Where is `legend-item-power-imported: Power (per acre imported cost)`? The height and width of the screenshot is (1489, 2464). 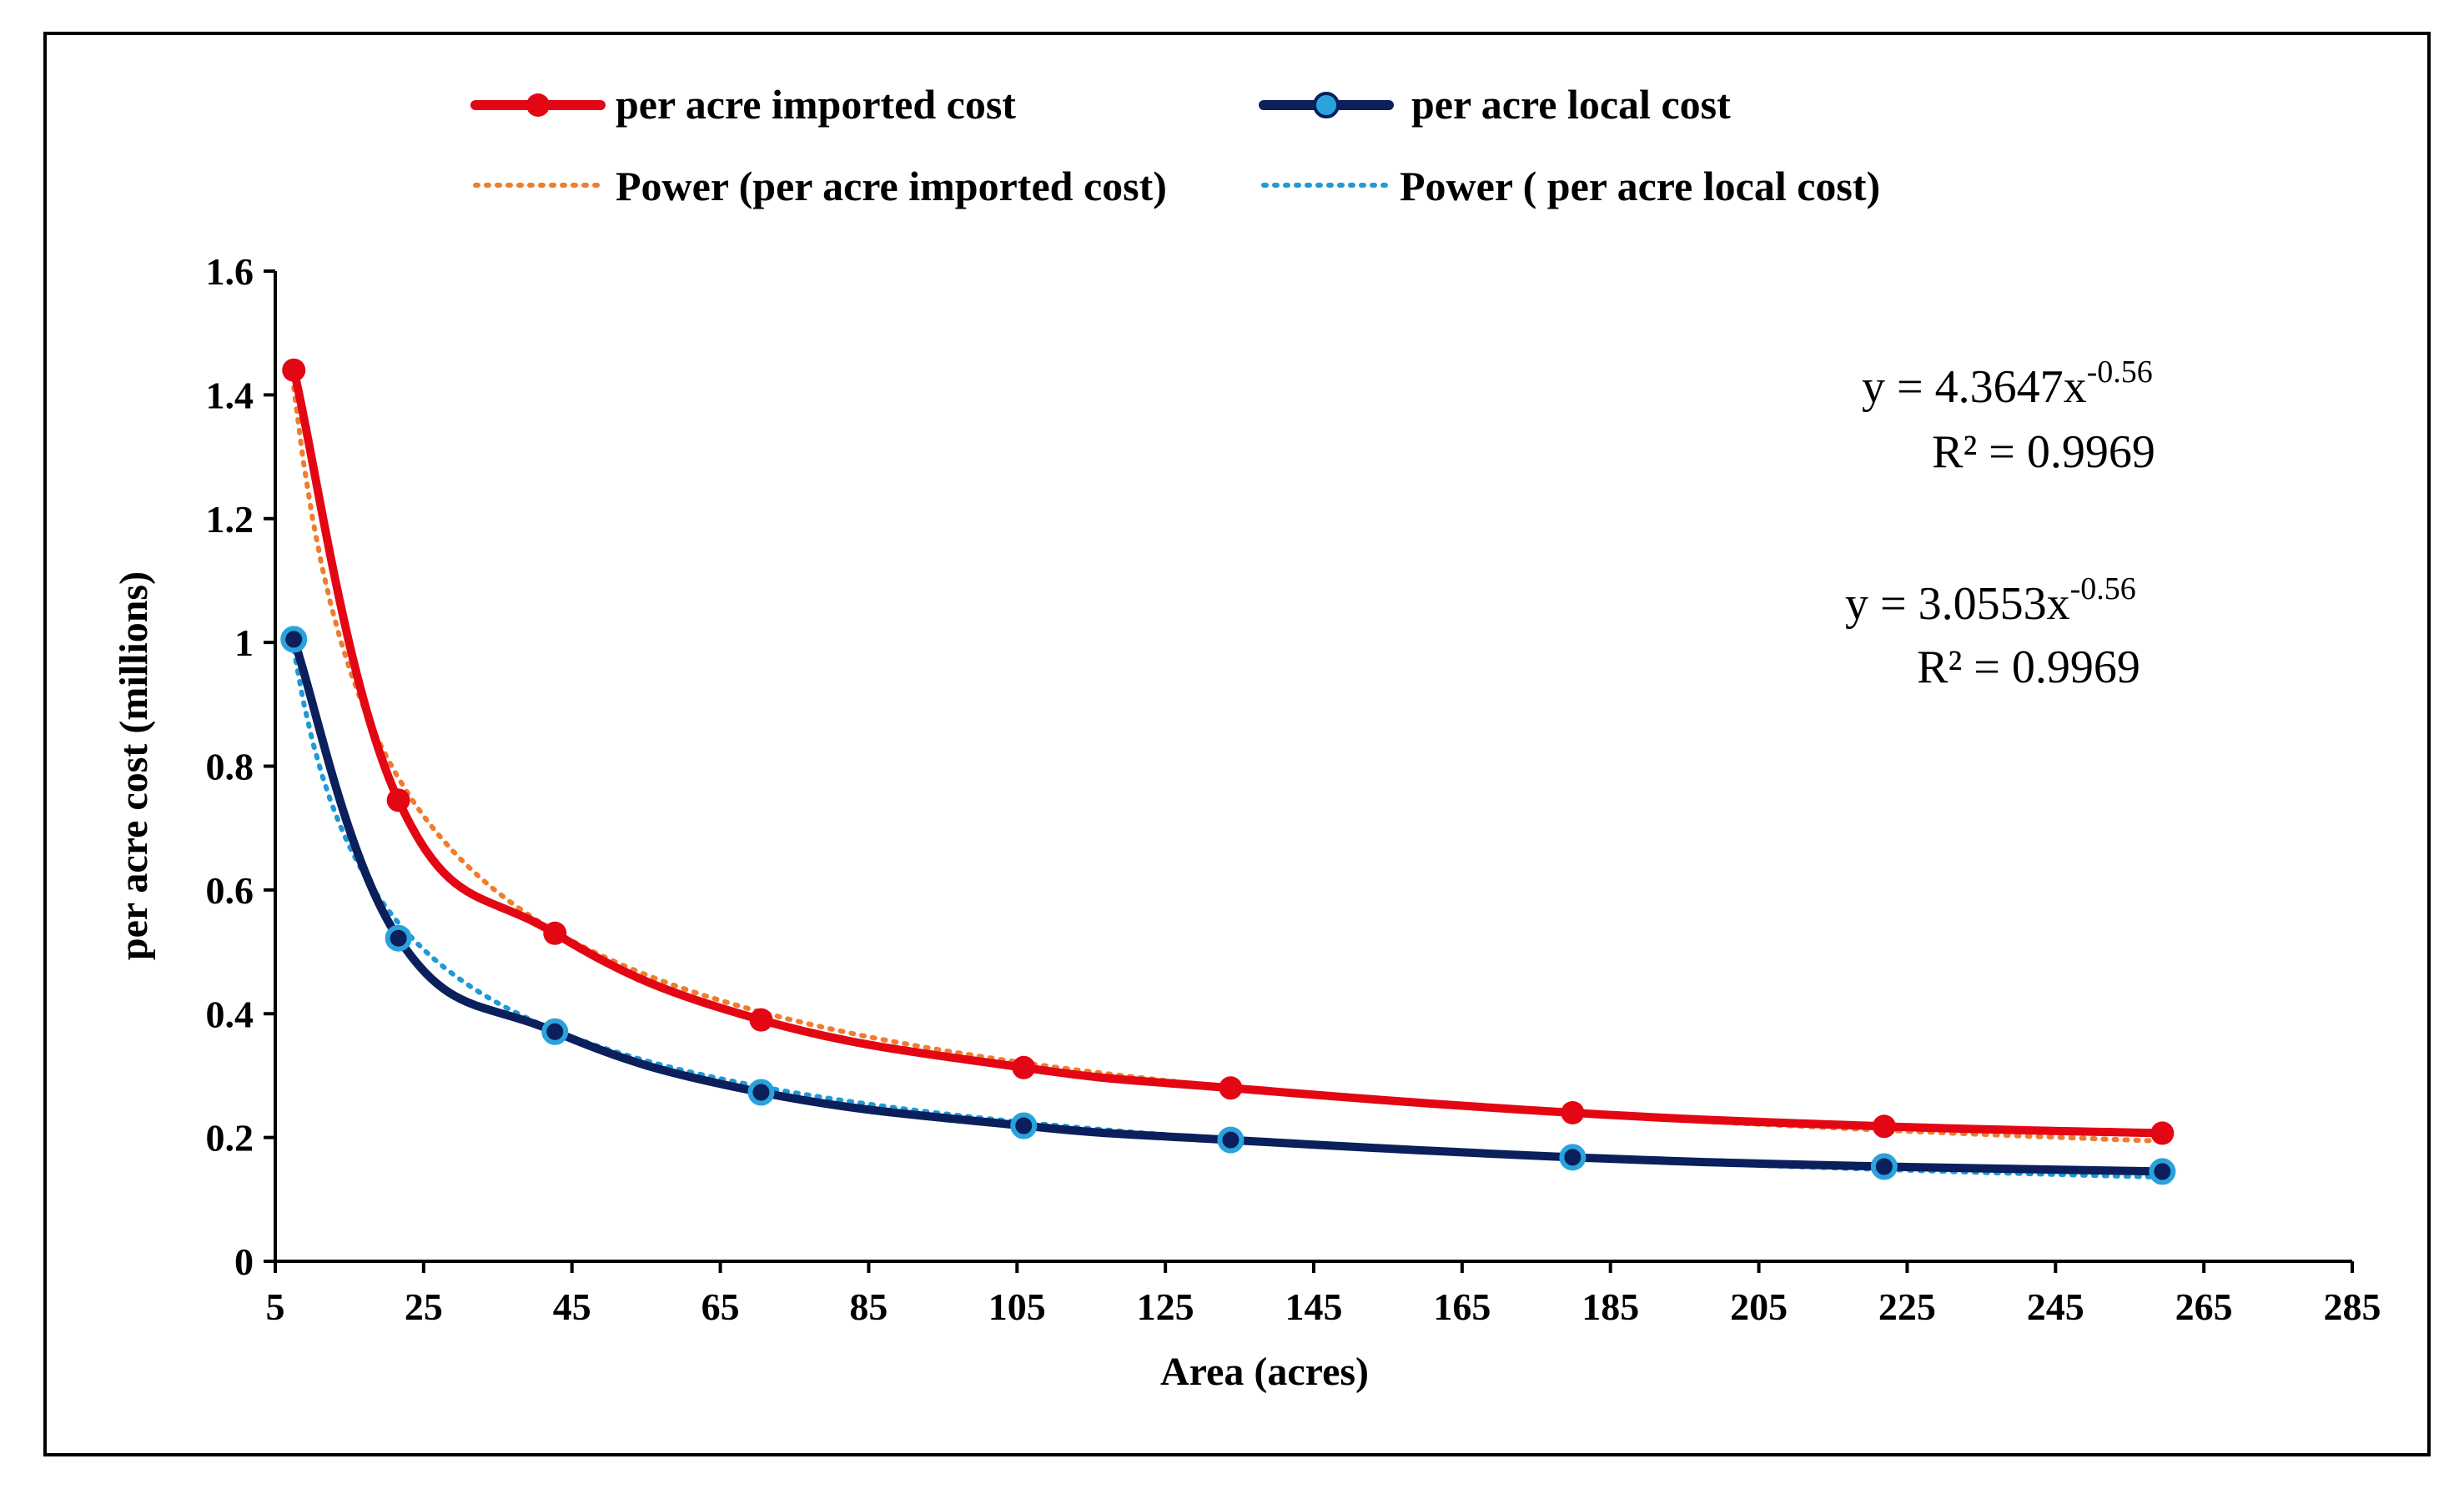 legend-item-power-imported: Power (per acre imported cost) is located at coordinates (820, 186).